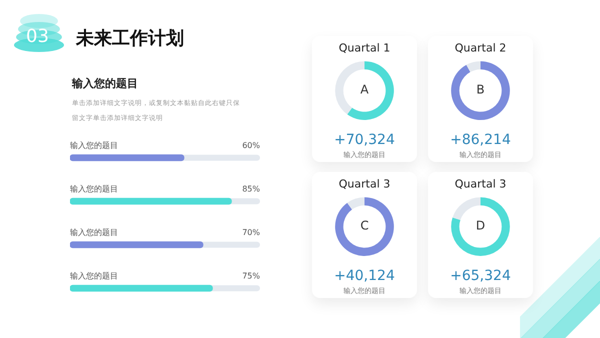 Image resolution: width=600 pixels, height=338 pixels. What do you see at coordinates (481, 225) in the screenshot?
I see `text: D` at bounding box center [481, 225].